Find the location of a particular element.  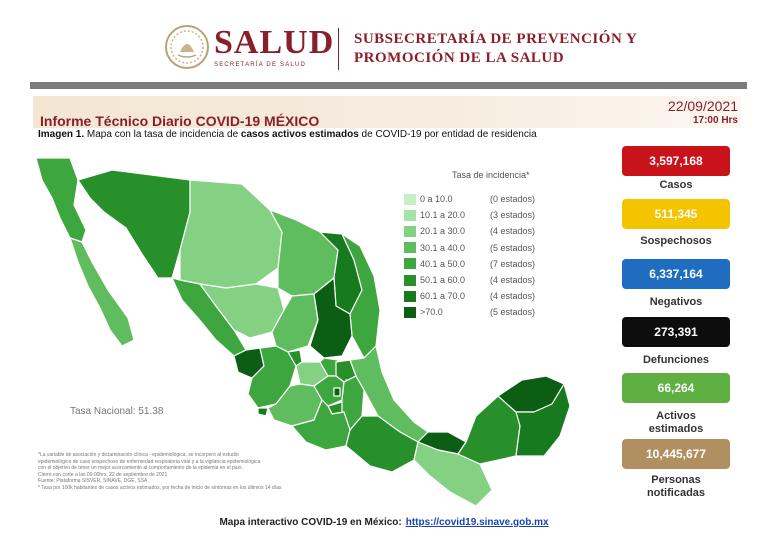

state-chihuahua is located at coordinates (231, 234).